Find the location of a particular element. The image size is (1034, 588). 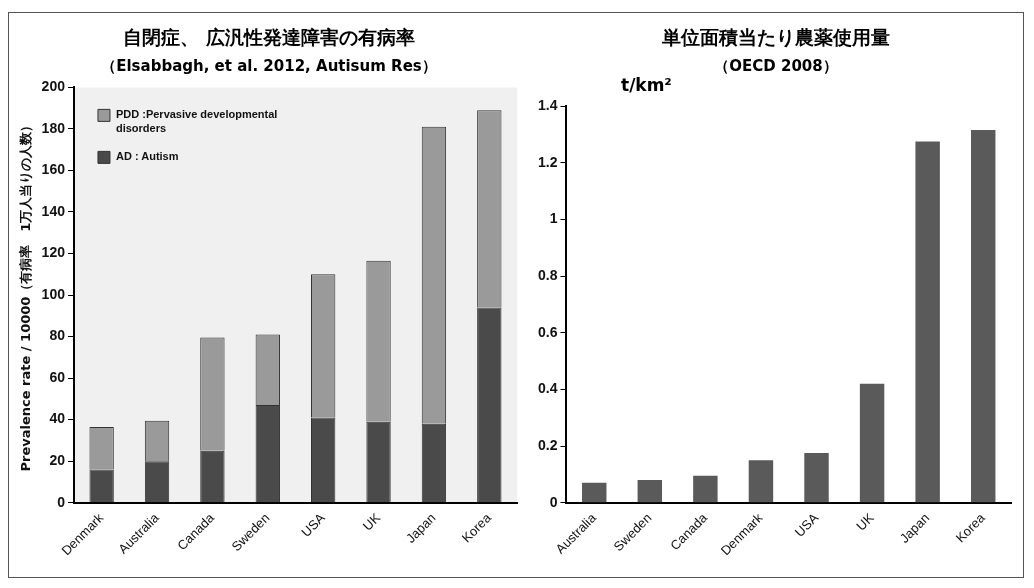

y-tick-label: 120 is located at coordinates (53, 252).